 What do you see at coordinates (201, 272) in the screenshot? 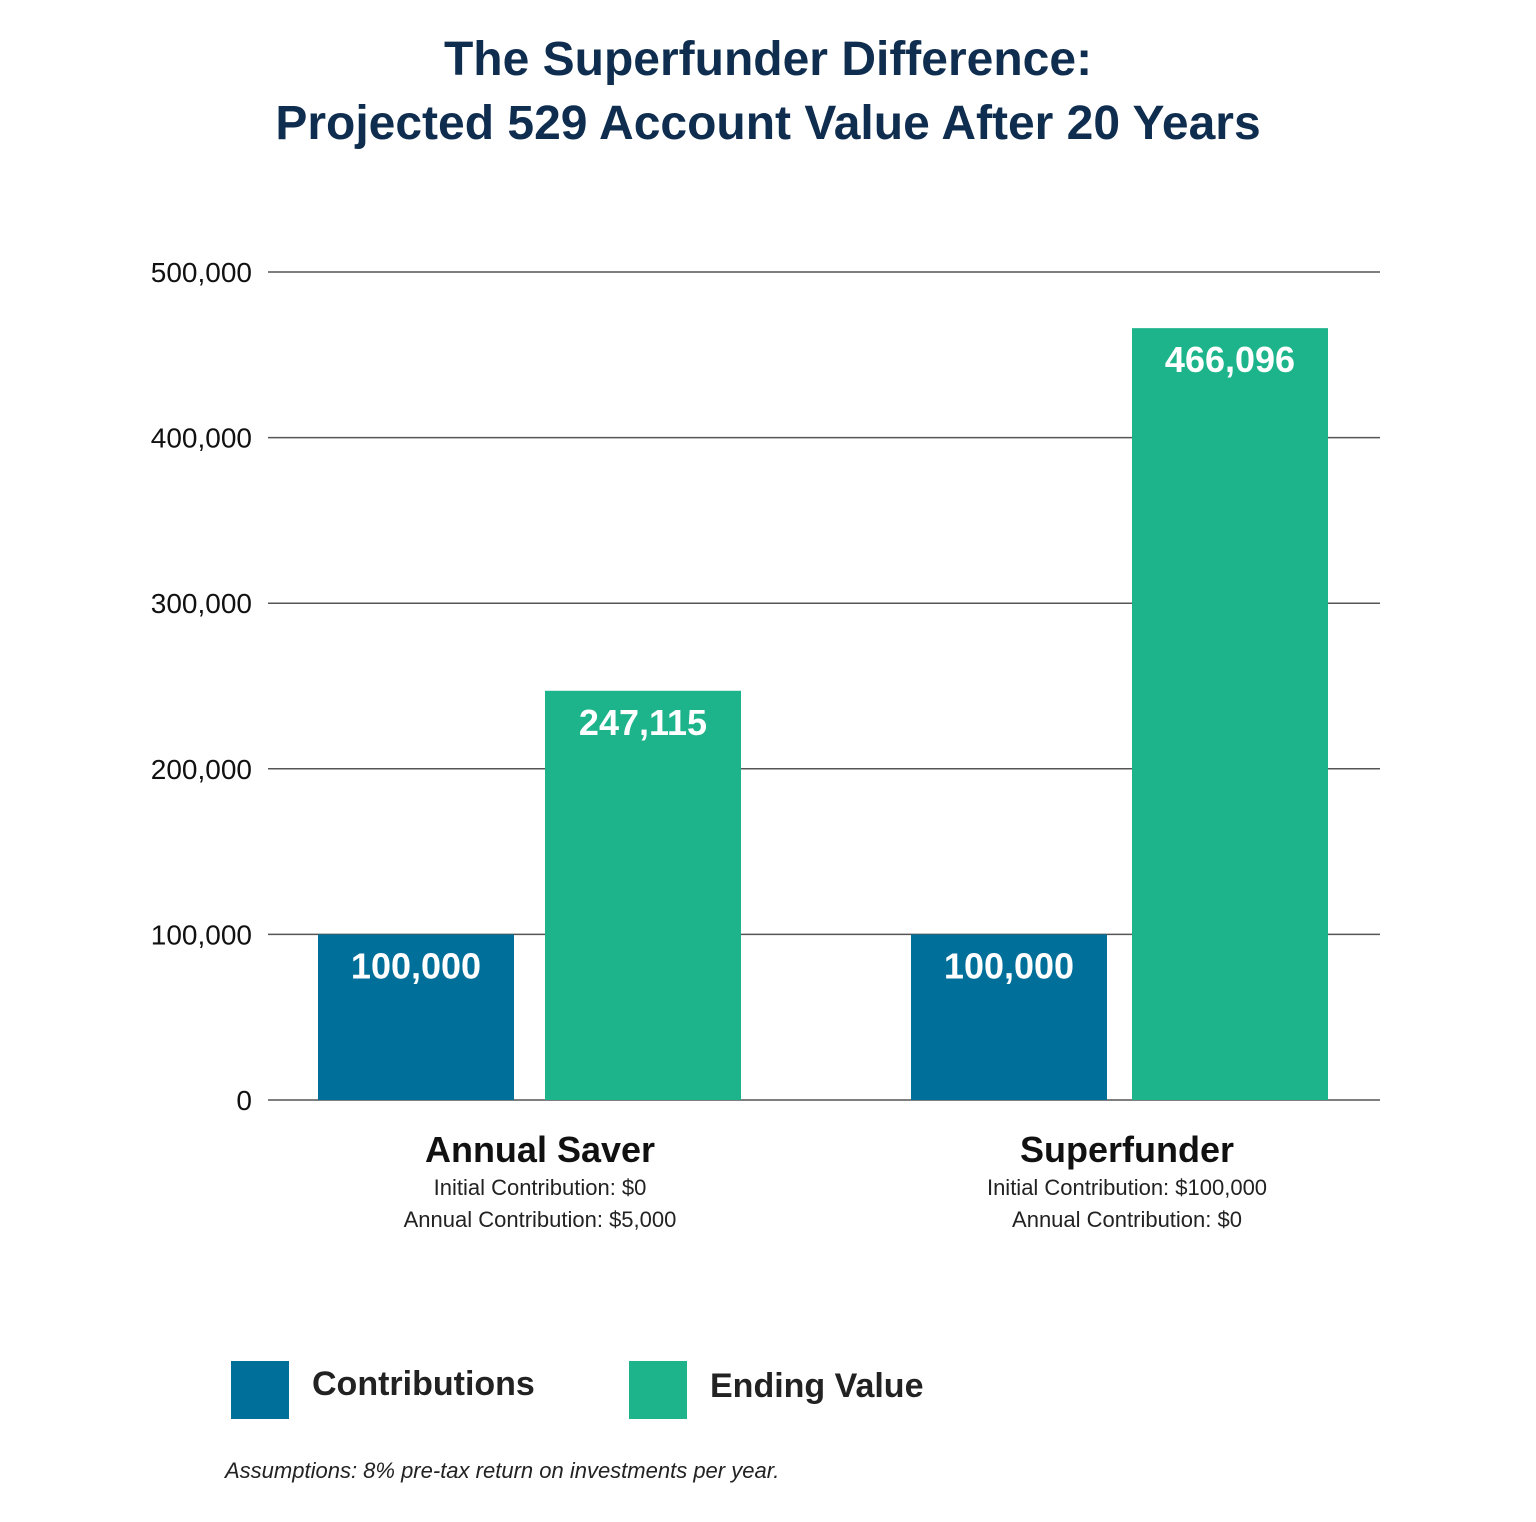
I see `y-tick-label: 500,000` at bounding box center [201, 272].